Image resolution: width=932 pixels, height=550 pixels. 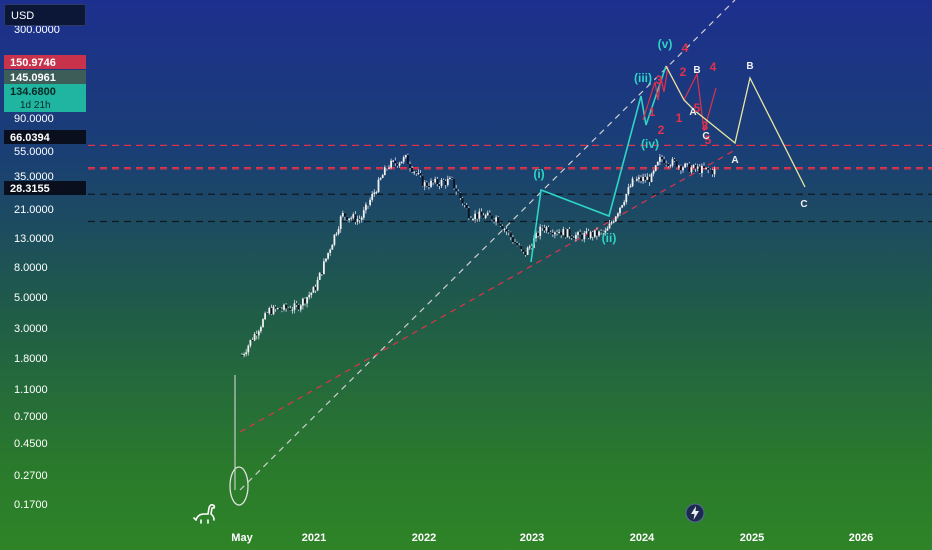 What do you see at coordinates (679, 118) in the screenshot?
I see `red-wave-label: 1` at bounding box center [679, 118].